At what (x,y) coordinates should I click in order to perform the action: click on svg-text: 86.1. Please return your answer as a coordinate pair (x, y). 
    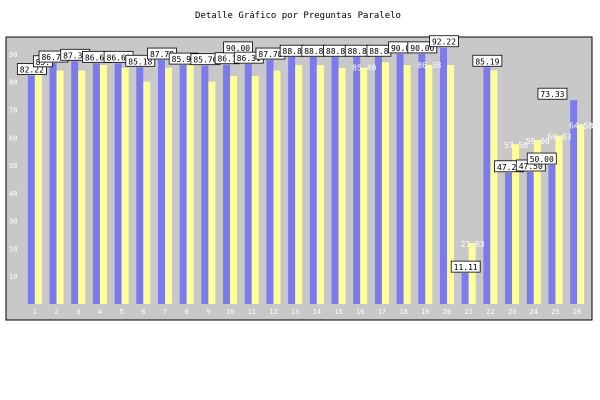
    Looking at the image, I should click on (226, 59).